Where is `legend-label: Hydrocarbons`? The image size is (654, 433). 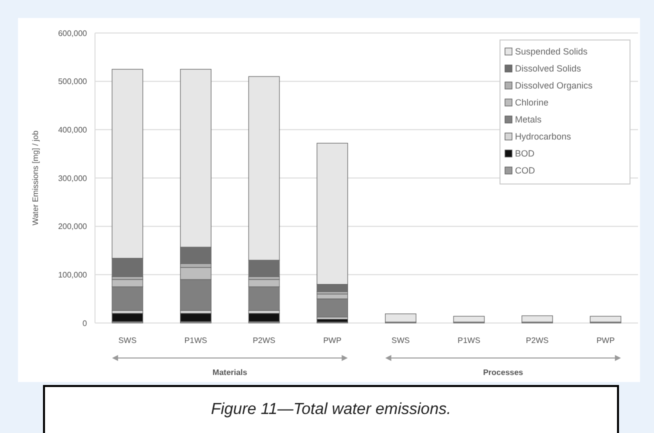 legend-label: Hydrocarbons is located at coordinates (543, 137).